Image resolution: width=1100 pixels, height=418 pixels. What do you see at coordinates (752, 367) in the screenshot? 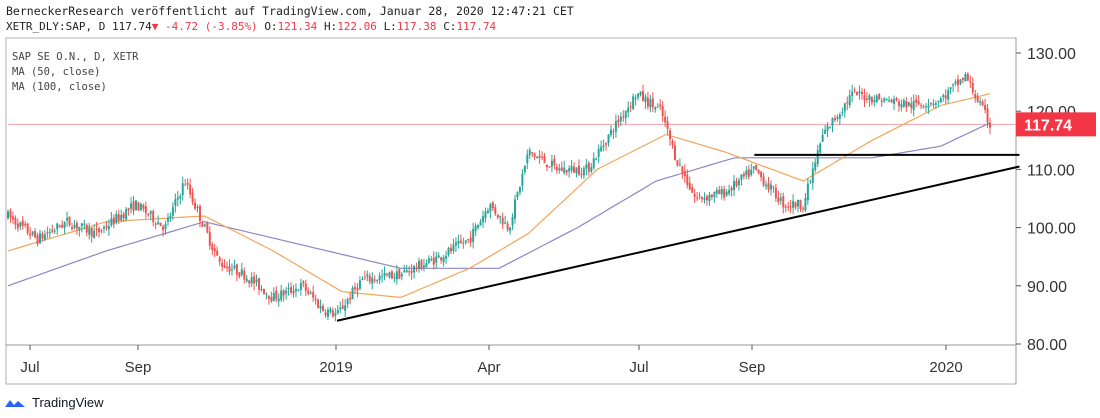
I see `time-tick-label: Sep` at bounding box center [752, 367].